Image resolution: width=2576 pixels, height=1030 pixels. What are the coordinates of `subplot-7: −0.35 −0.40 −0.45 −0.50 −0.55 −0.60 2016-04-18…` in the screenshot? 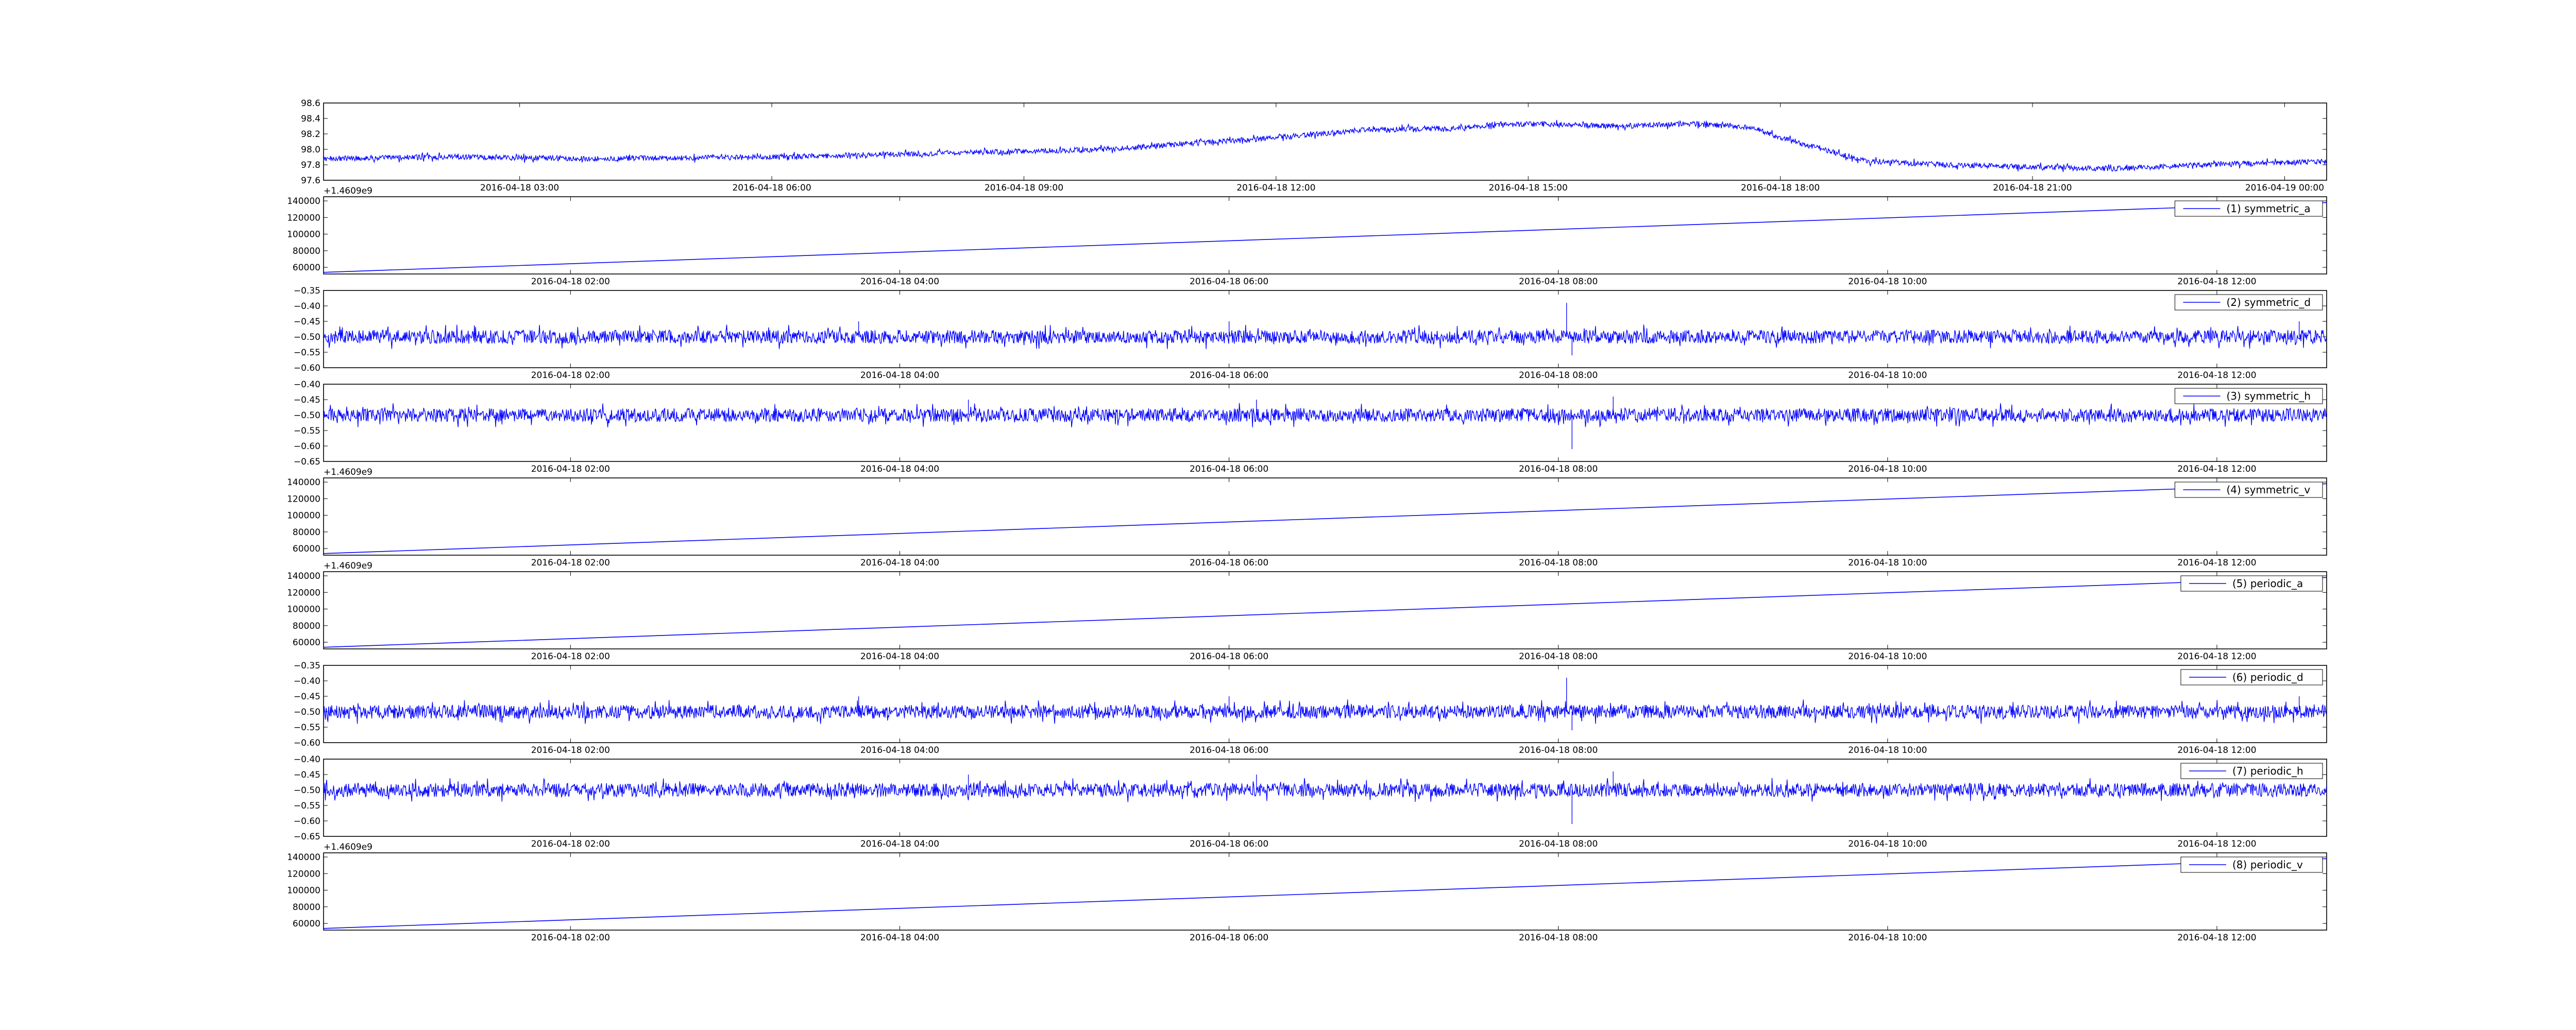 It's located at (1310, 708).